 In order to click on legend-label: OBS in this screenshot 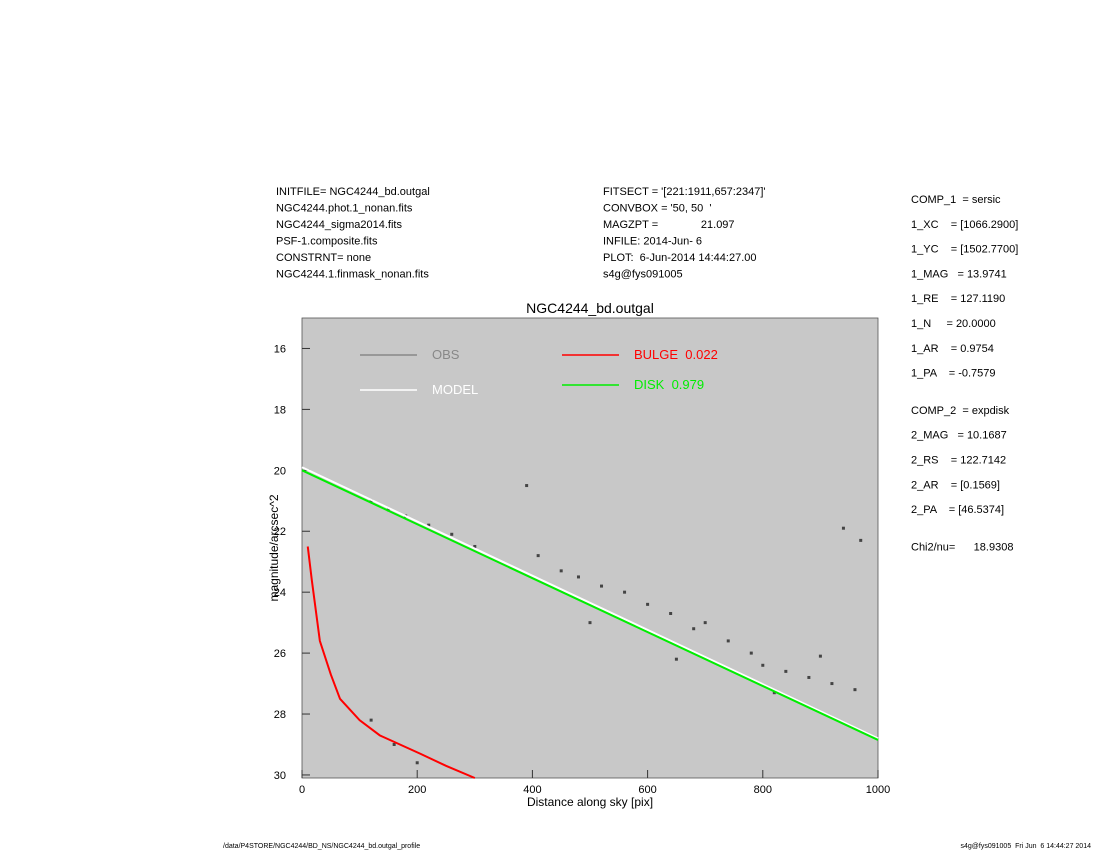, I will do `click(446, 354)`.